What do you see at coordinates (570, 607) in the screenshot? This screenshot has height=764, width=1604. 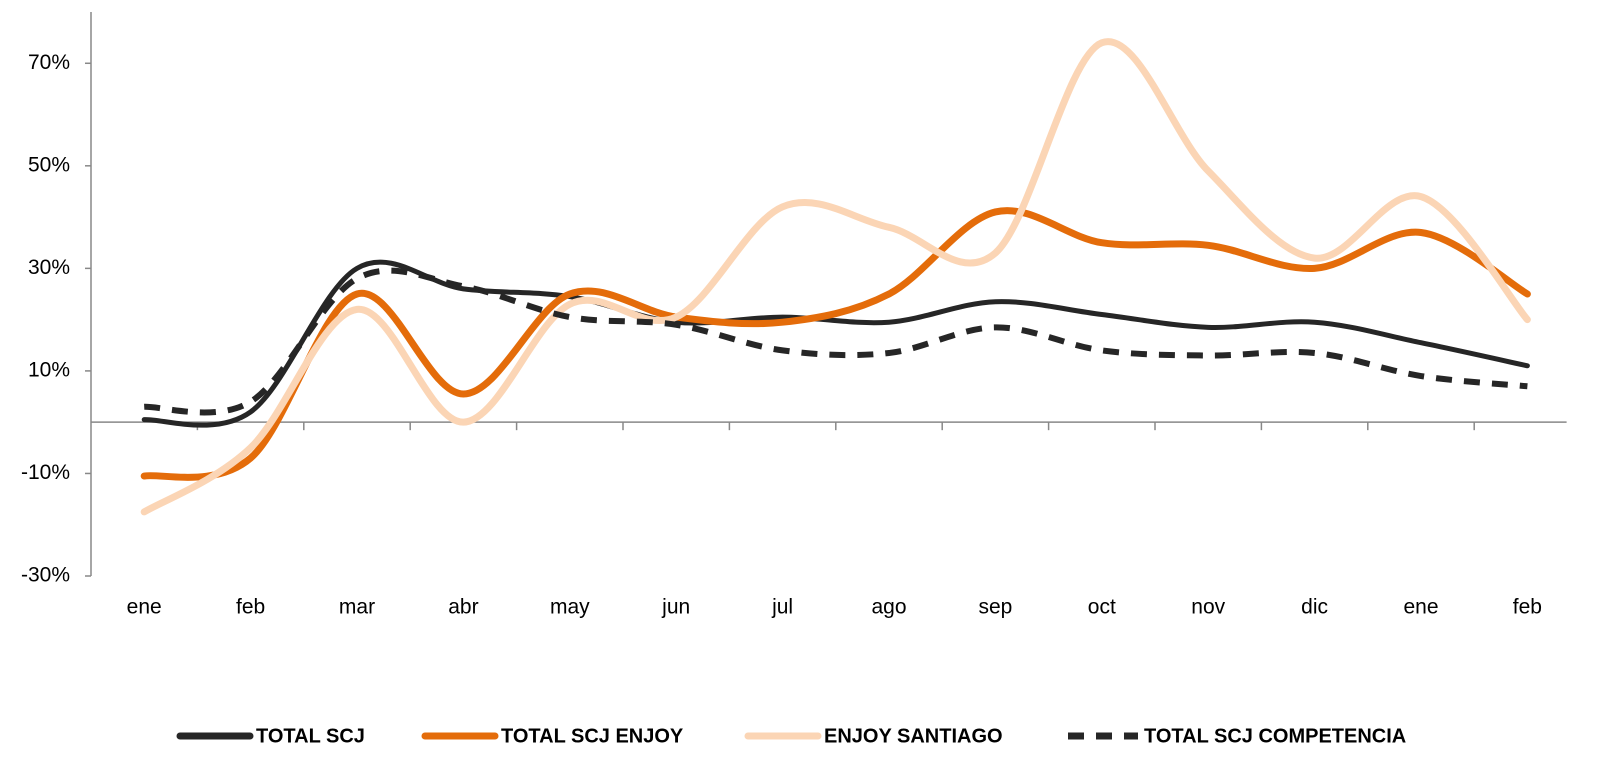 I see `x-tick-label: may` at bounding box center [570, 607].